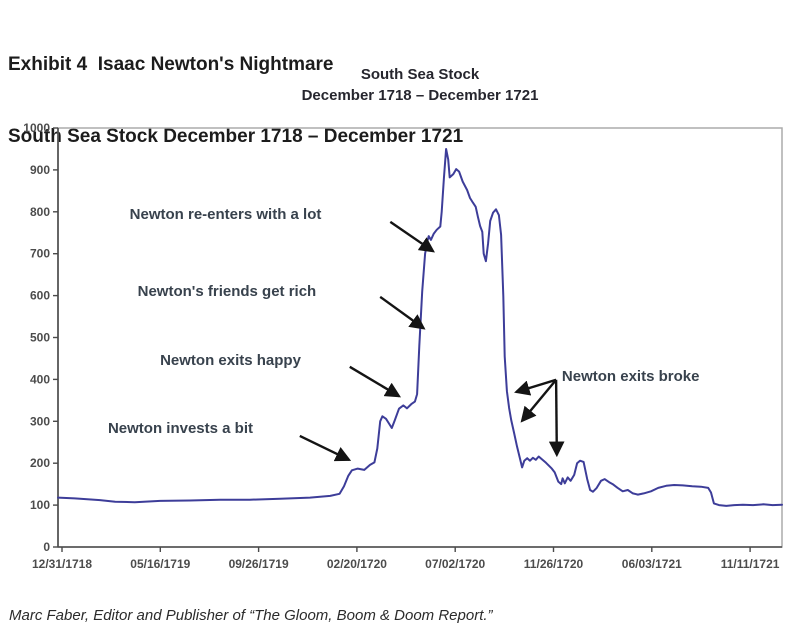  Describe the element at coordinates (40, 254) in the screenshot. I see `y-tick-label: 700` at that location.